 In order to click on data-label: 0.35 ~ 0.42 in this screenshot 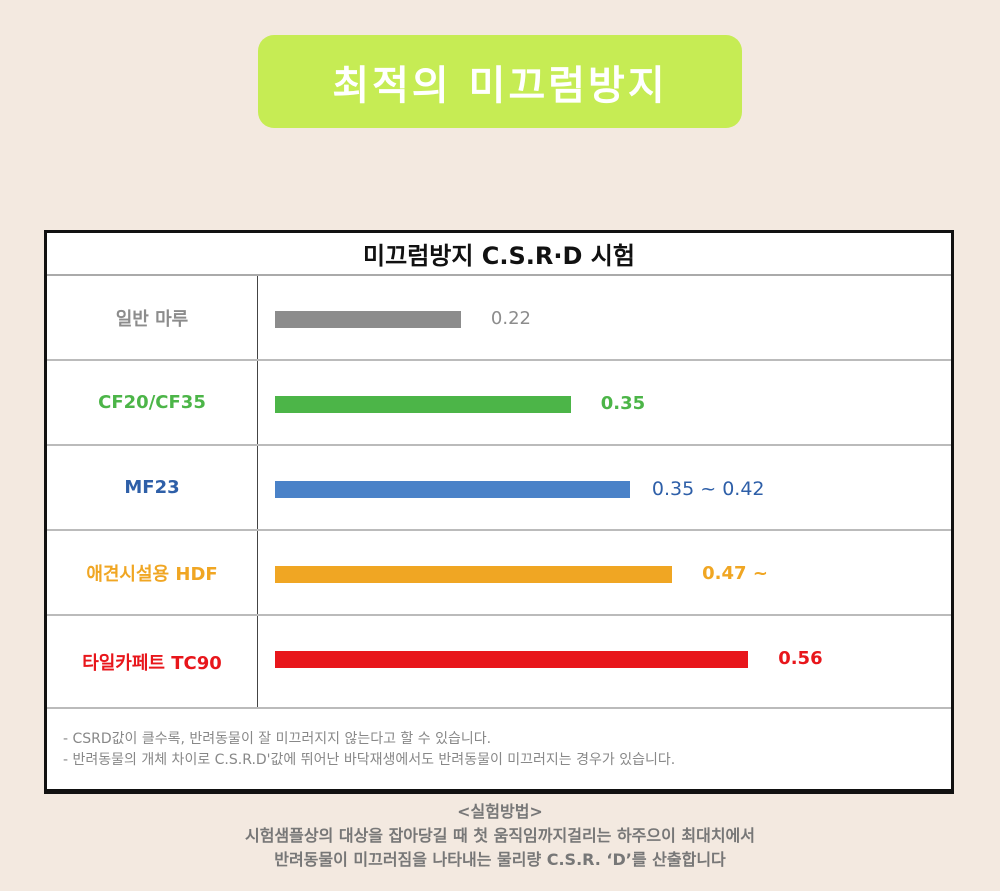, I will do `click(708, 489)`.